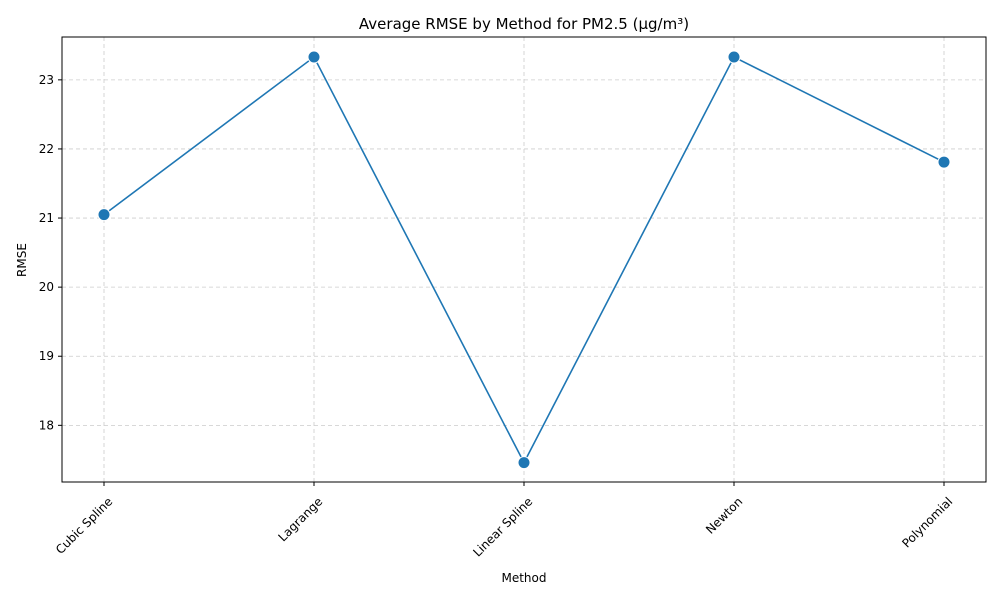  What do you see at coordinates (927, 522) in the screenshot?
I see `x-tick-label: Polynomial` at bounding box center [927, 522].